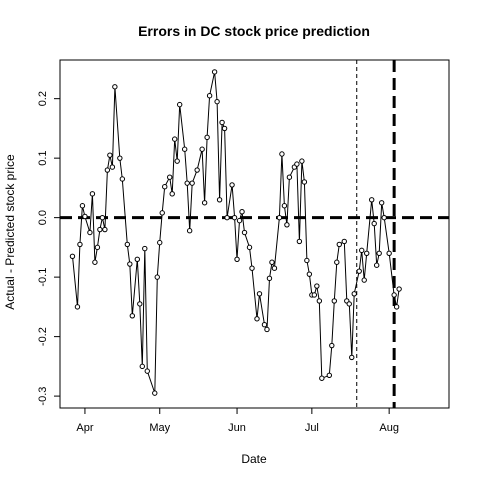 This screenshot has width=480, height=480. What do you see at coordinates (312, 428) in the screenshot?
I see `x-tick-label: Jul` at bounding box center [312, 428].